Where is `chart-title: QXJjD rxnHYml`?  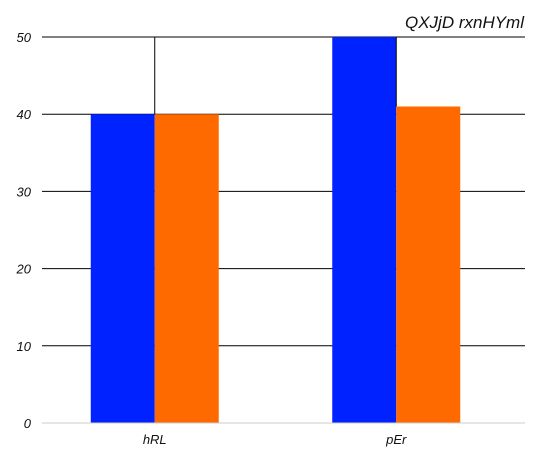
chart-title: QXJjD rxnHYml is located at coordinates (465, 22).